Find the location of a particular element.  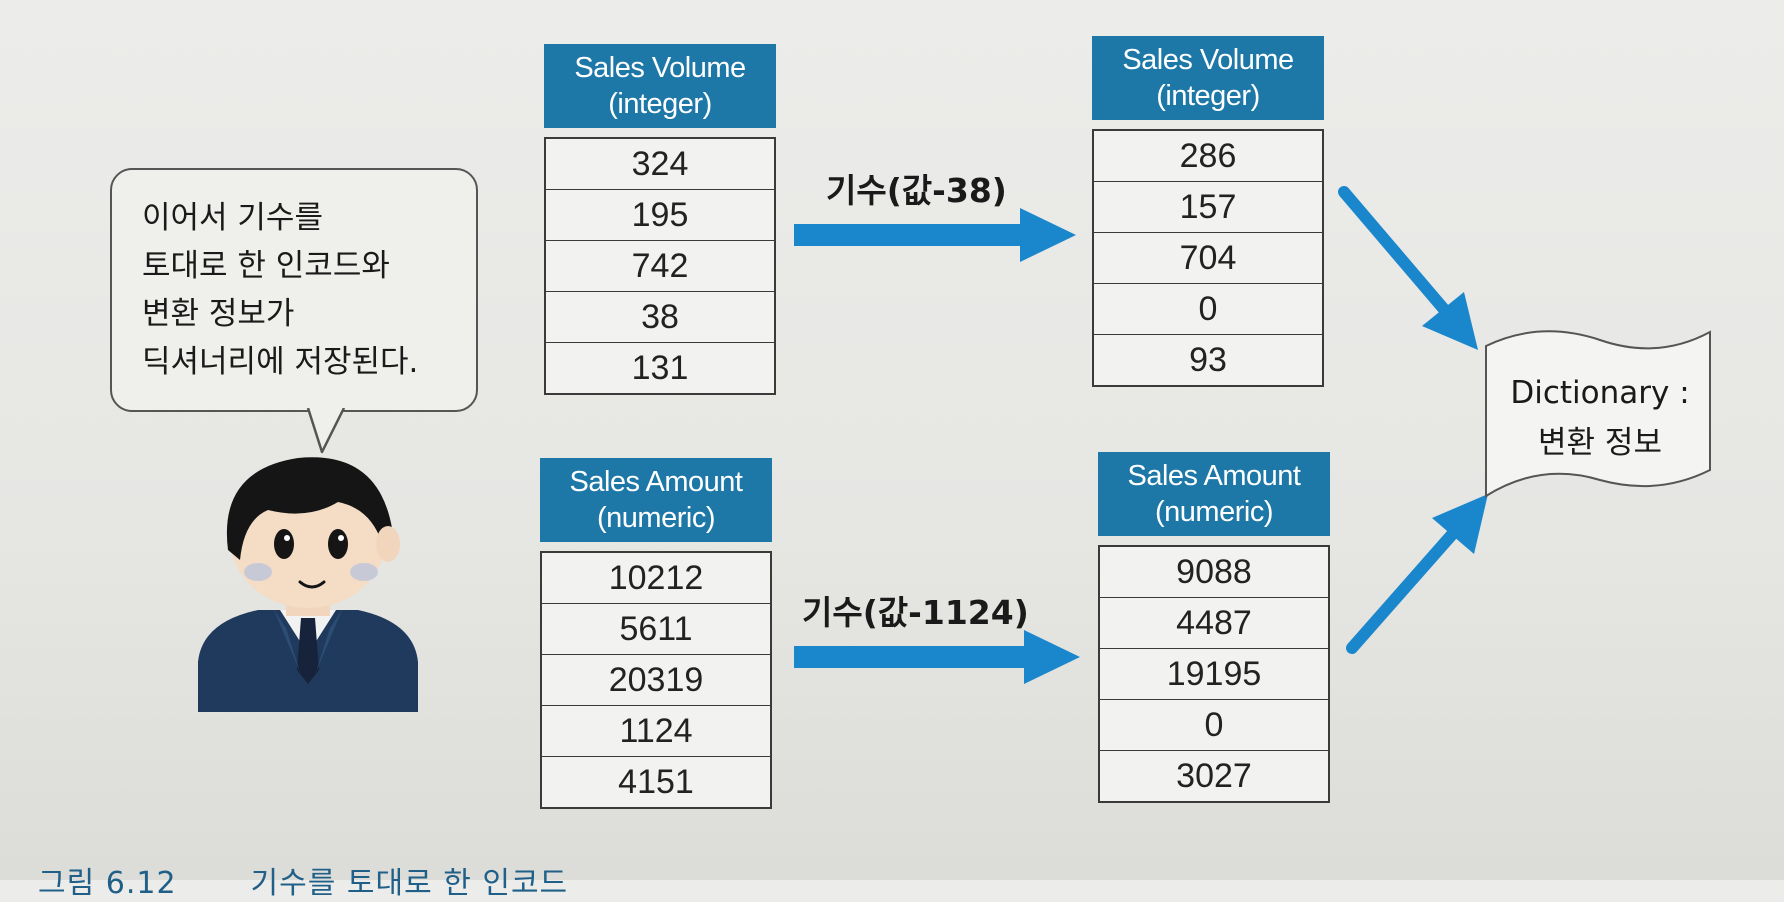

table-cell: 157 is located at coordinates (1208, 206).